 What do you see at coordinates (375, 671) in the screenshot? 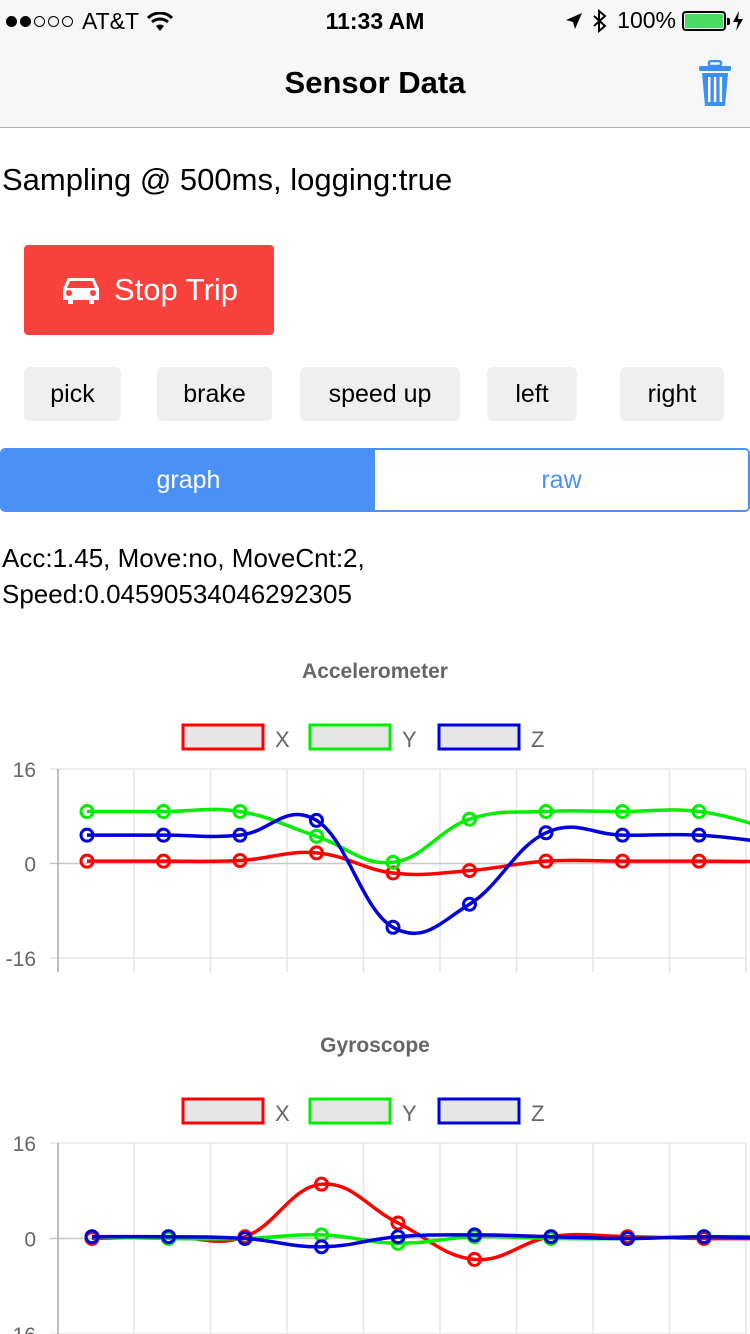
I see `accelerometer-chart-title: Accelerometer` at bounding box center [375, 671].